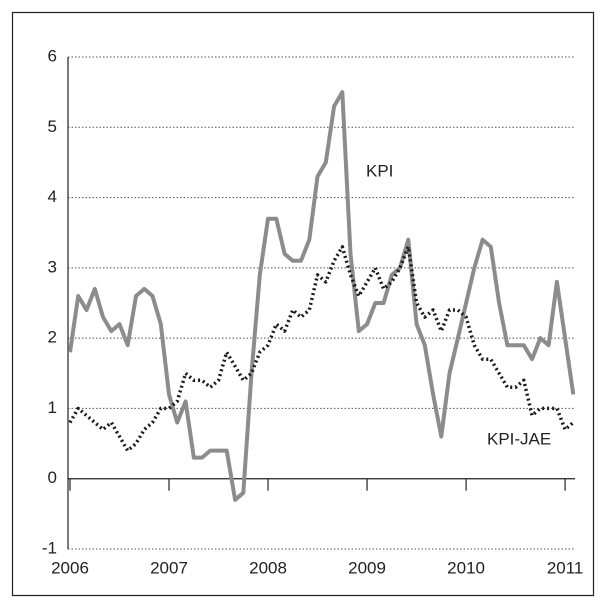 The width and height of the screenshot is (606, 608). I want to click on y-tick-label: 5, so click(52, 126).